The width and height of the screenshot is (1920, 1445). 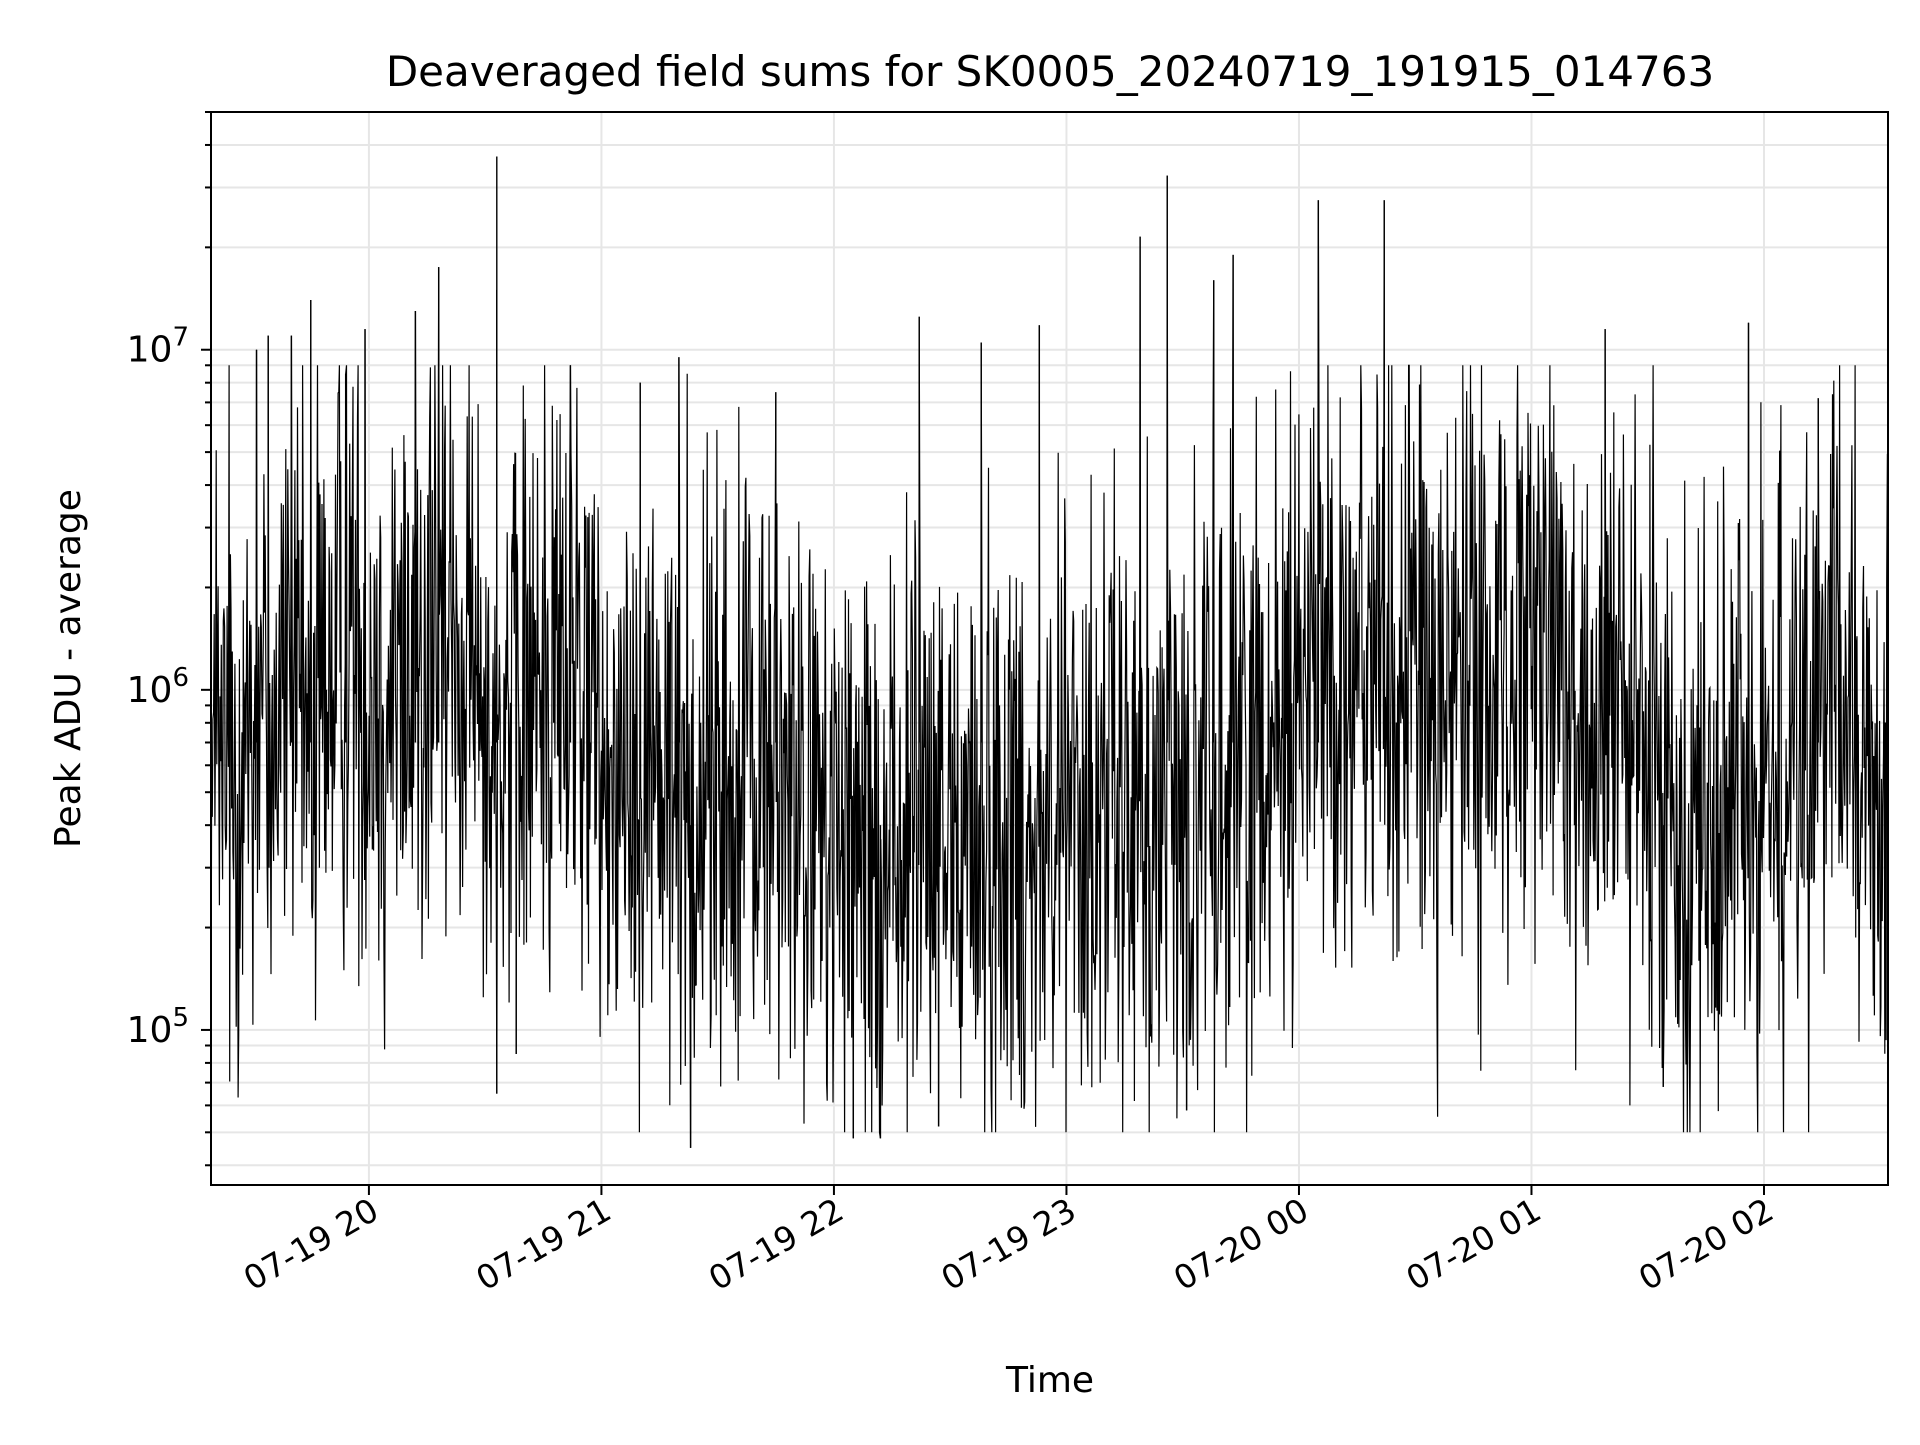 I want to click on y-tick-exponent: 7, so click(x=180, y=338).